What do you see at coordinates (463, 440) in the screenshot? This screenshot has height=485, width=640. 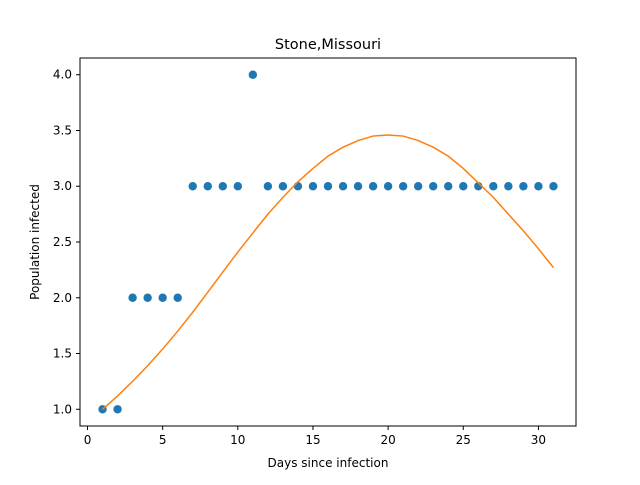 I see `x-tick-label: 25` at bounding box center [463, 440].